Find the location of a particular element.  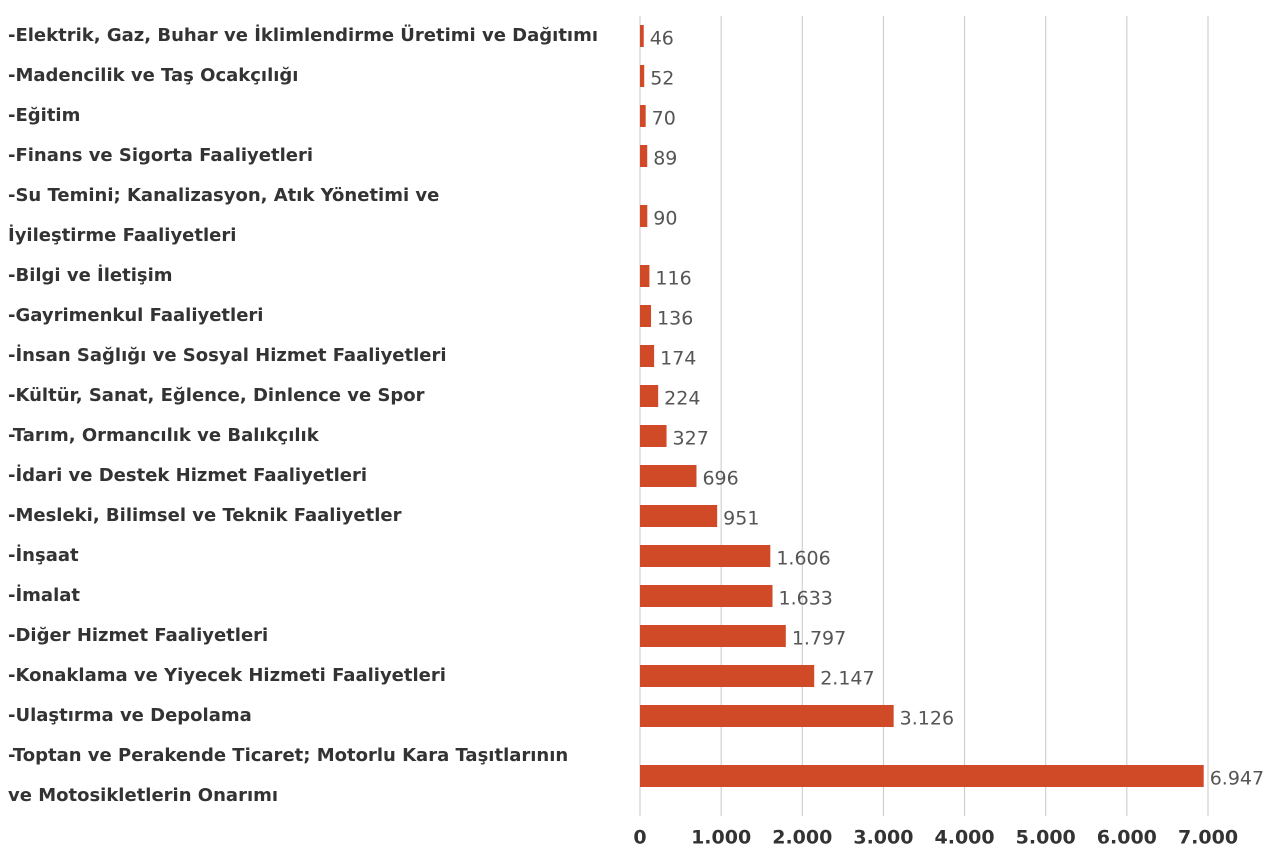

category-label: -Gayrimenkul Faaliyetleri is located at coordinates (136, 315).